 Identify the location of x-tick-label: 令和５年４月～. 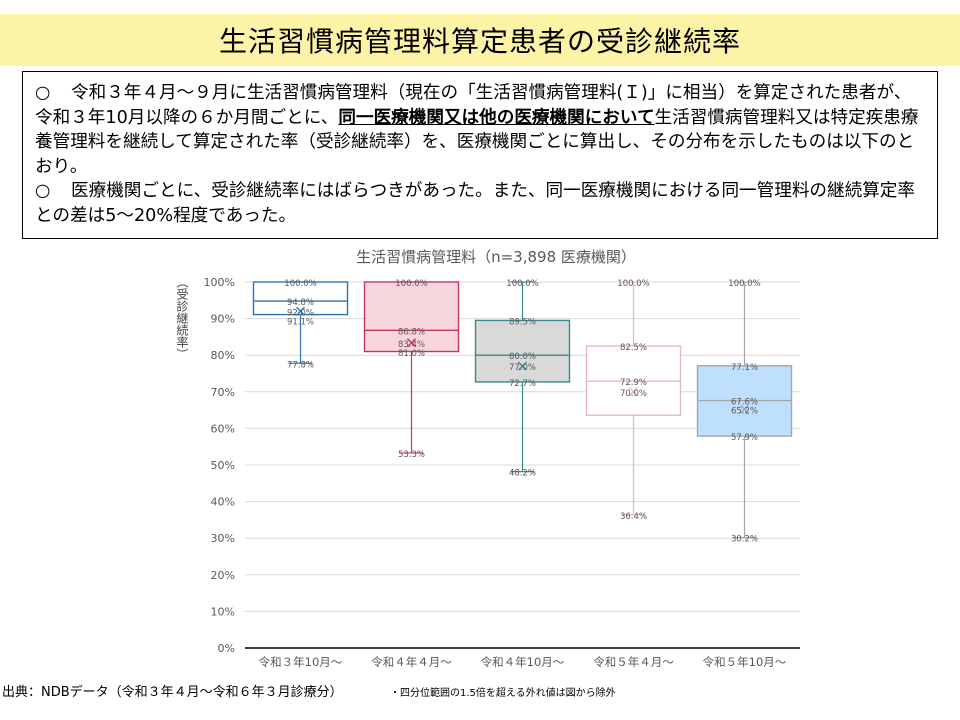
(633, 662).